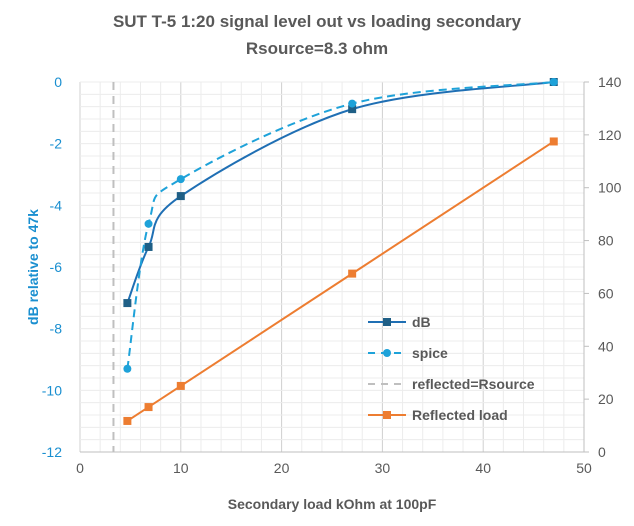  I want to click on y2-tick-label: 40, so click(606, 346).